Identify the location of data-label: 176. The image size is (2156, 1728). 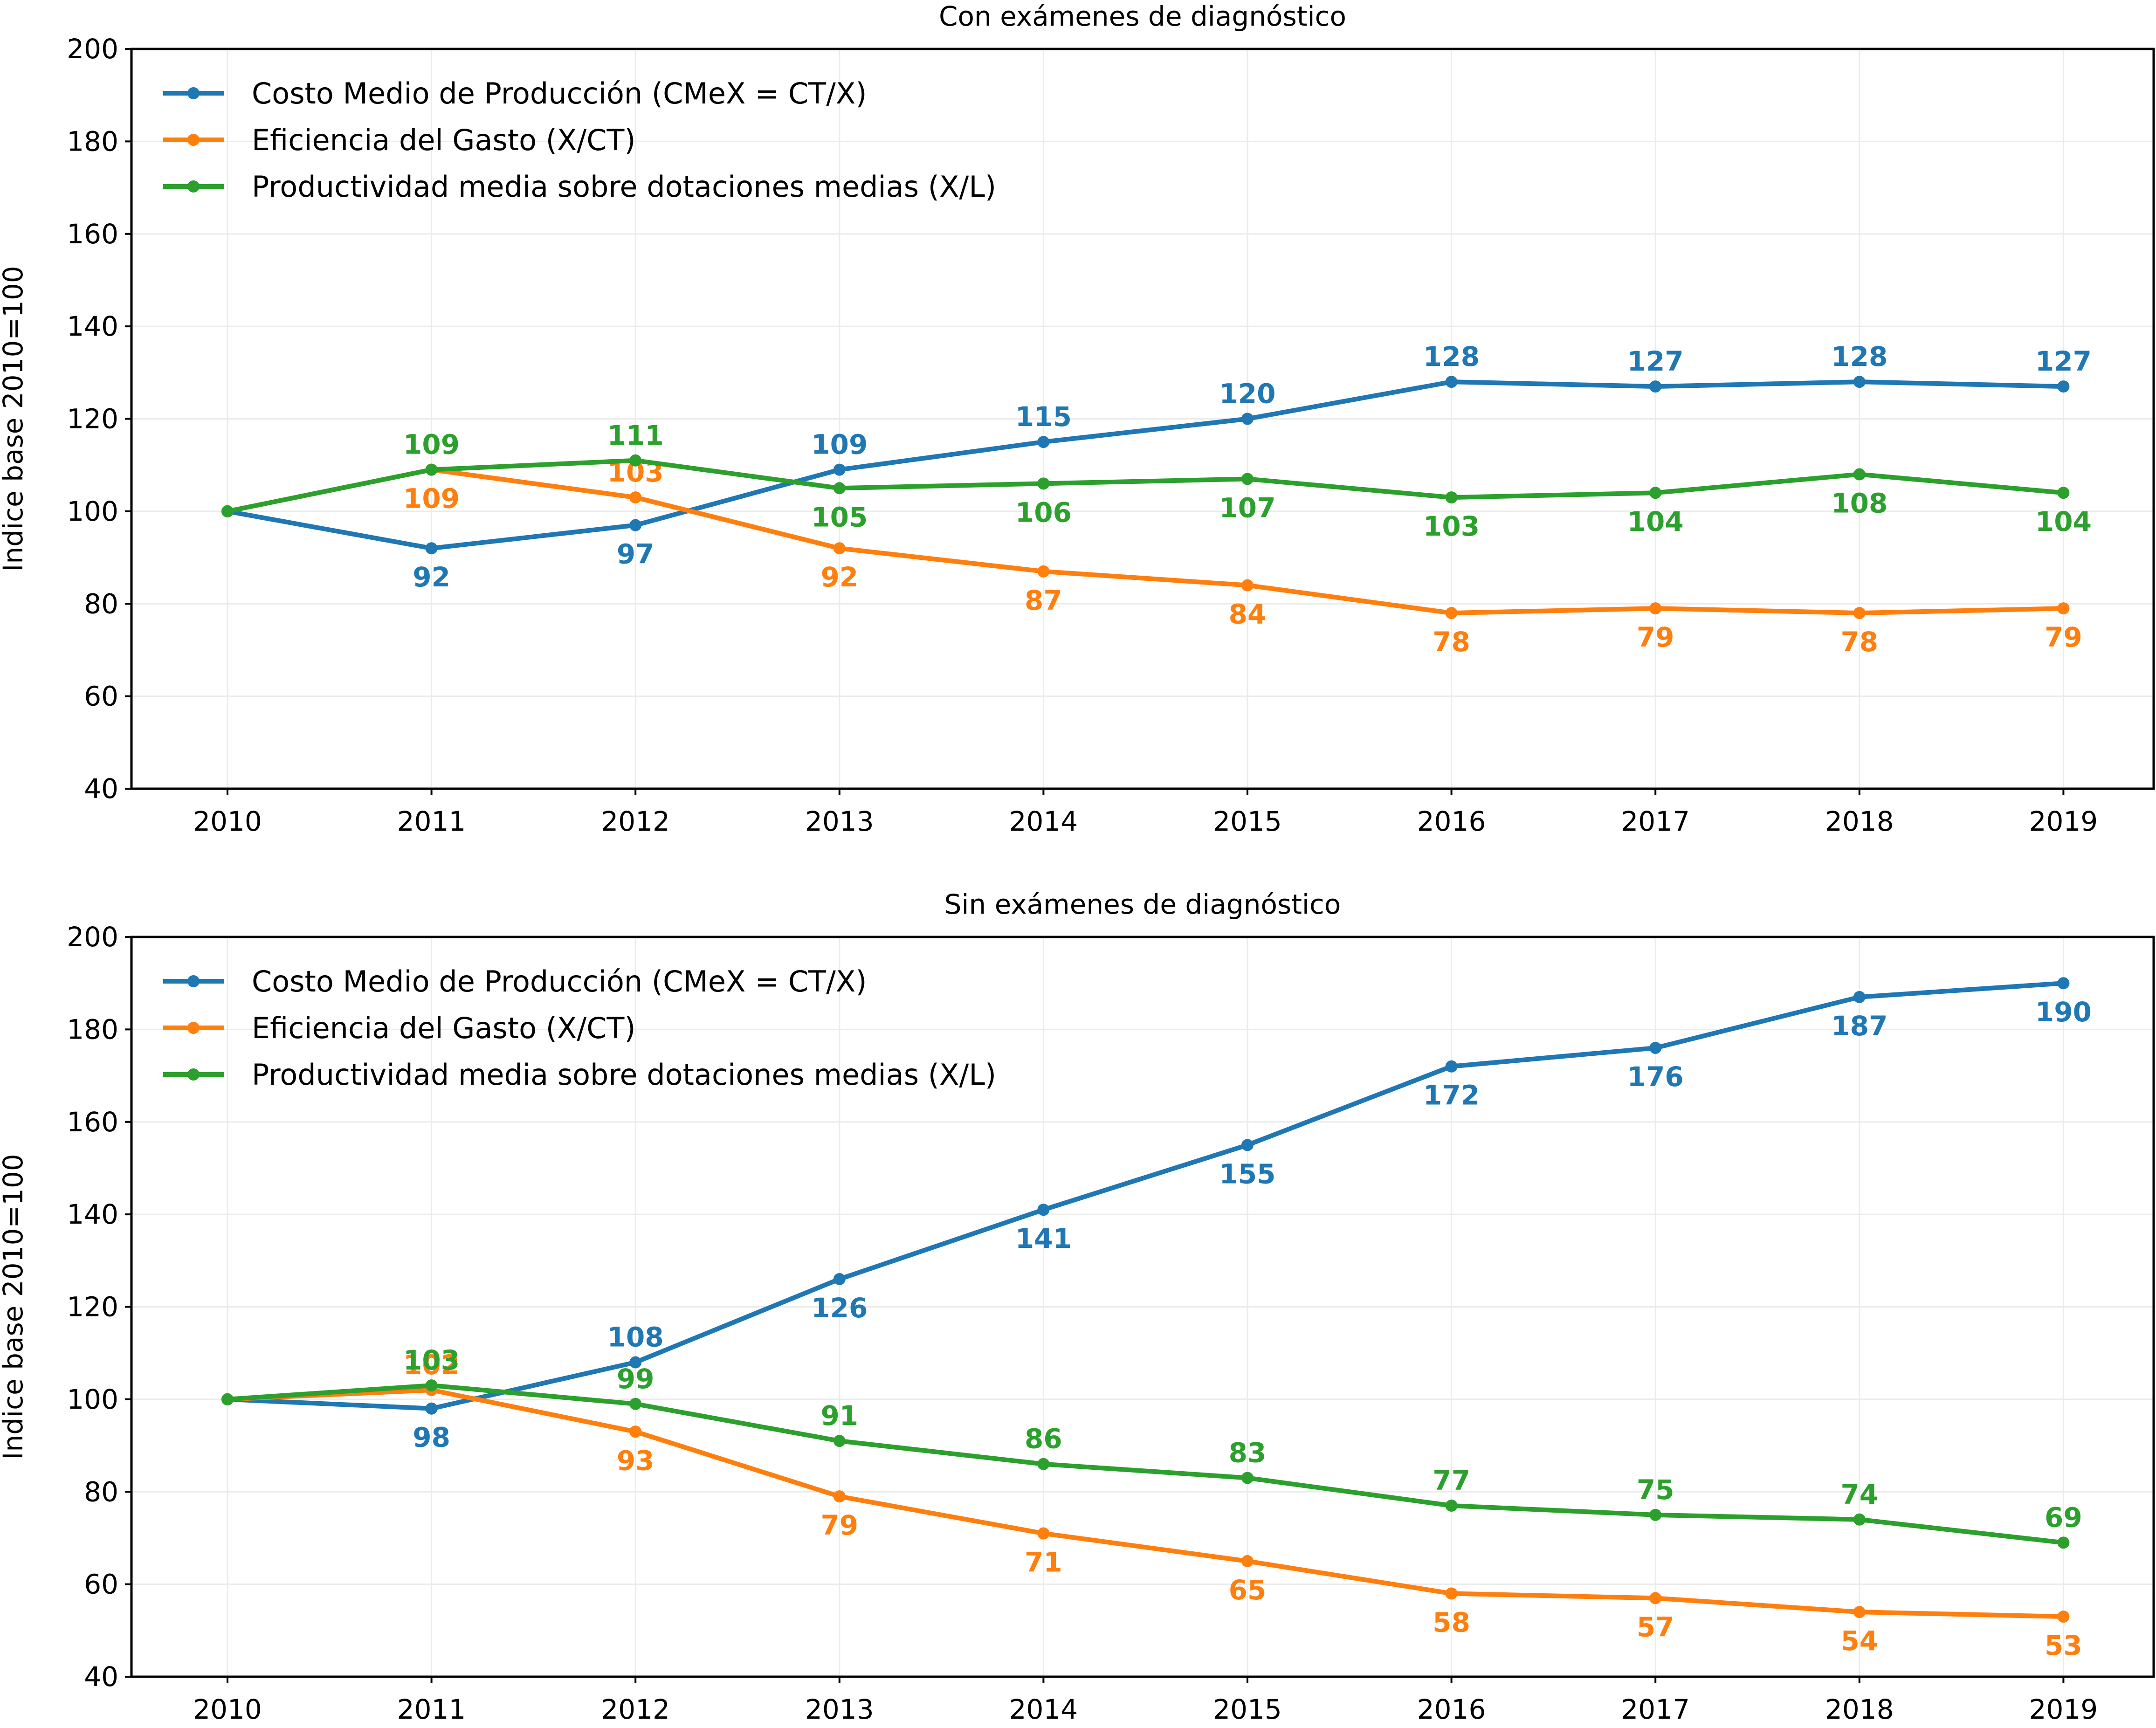
(1655, 1077).